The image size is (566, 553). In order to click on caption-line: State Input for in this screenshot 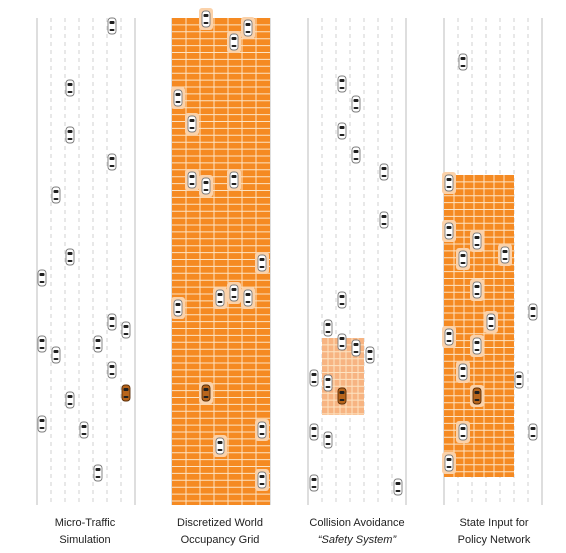, I will do `click(494, 523)`.